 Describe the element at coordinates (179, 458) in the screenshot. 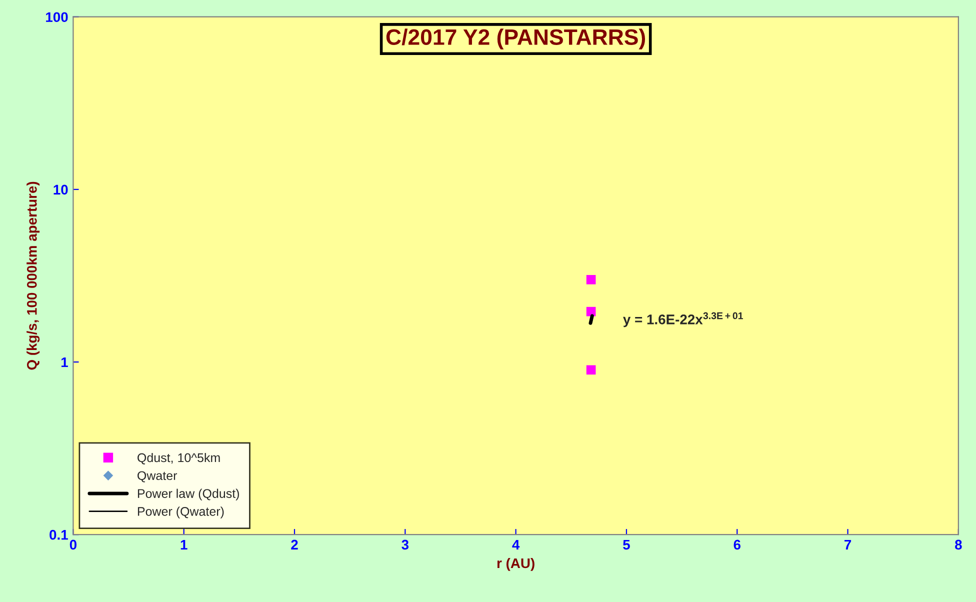

I see `legend-label: Qdust, 10^5km` at that location.